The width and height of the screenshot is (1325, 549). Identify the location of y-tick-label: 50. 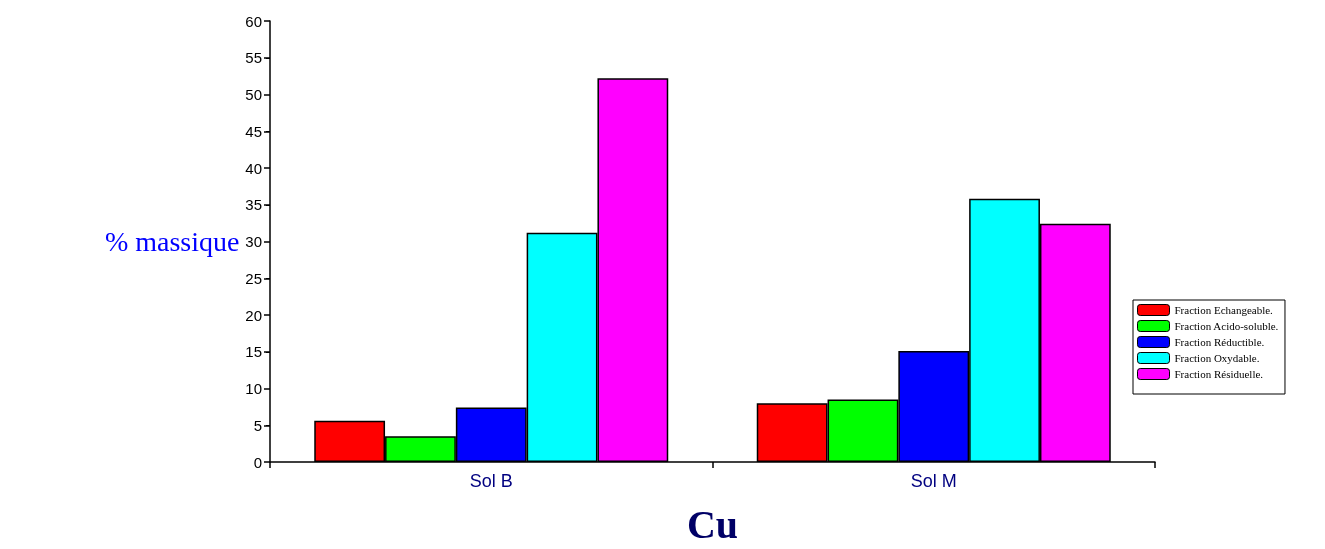
(253, 94).